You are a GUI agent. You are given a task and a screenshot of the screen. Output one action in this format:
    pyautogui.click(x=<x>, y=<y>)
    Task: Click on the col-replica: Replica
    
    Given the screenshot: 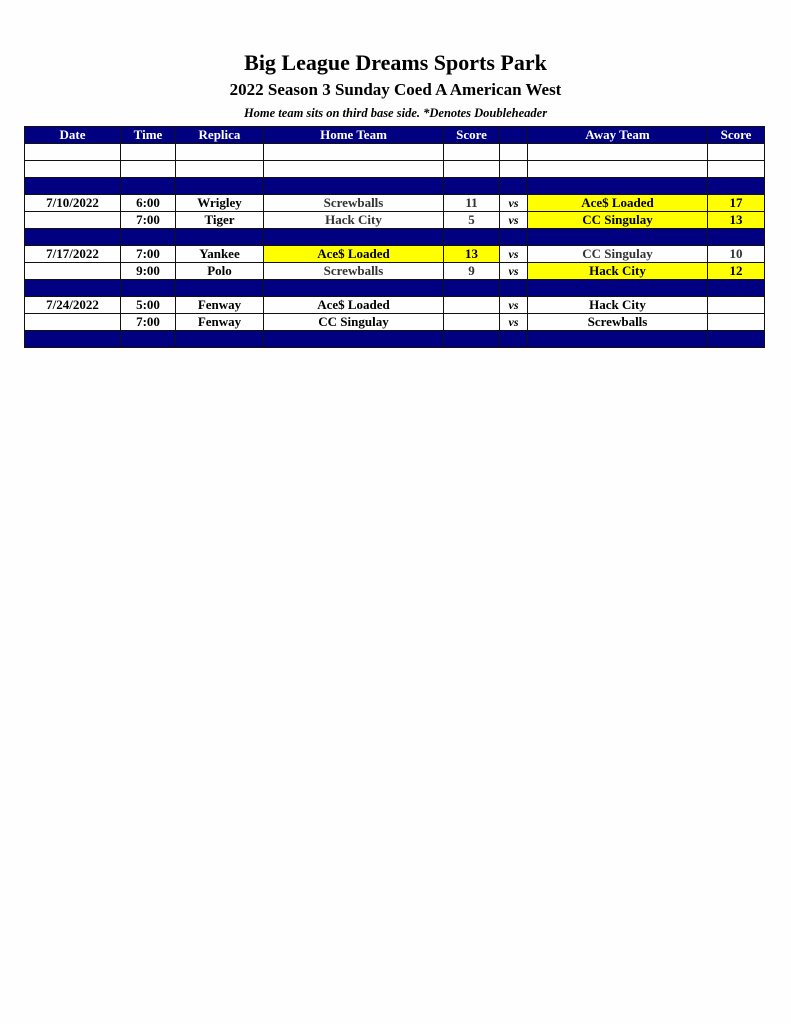 What is the action you would take?
    pyautogui.click(x=219, y=135)
    